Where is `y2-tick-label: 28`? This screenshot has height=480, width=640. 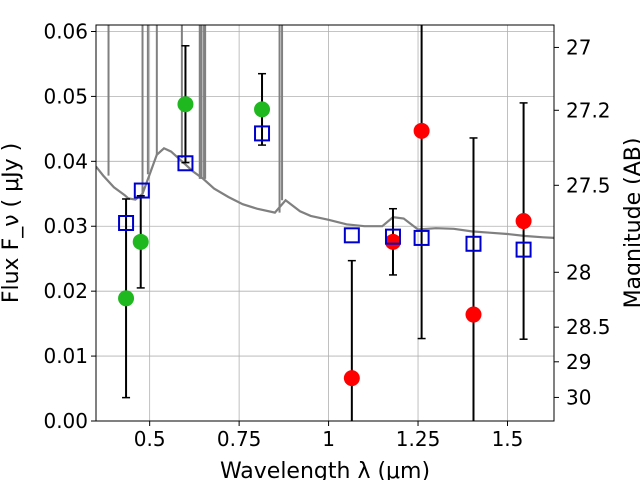
y2-tick-label: 28 is located at coordinates (578, 272).